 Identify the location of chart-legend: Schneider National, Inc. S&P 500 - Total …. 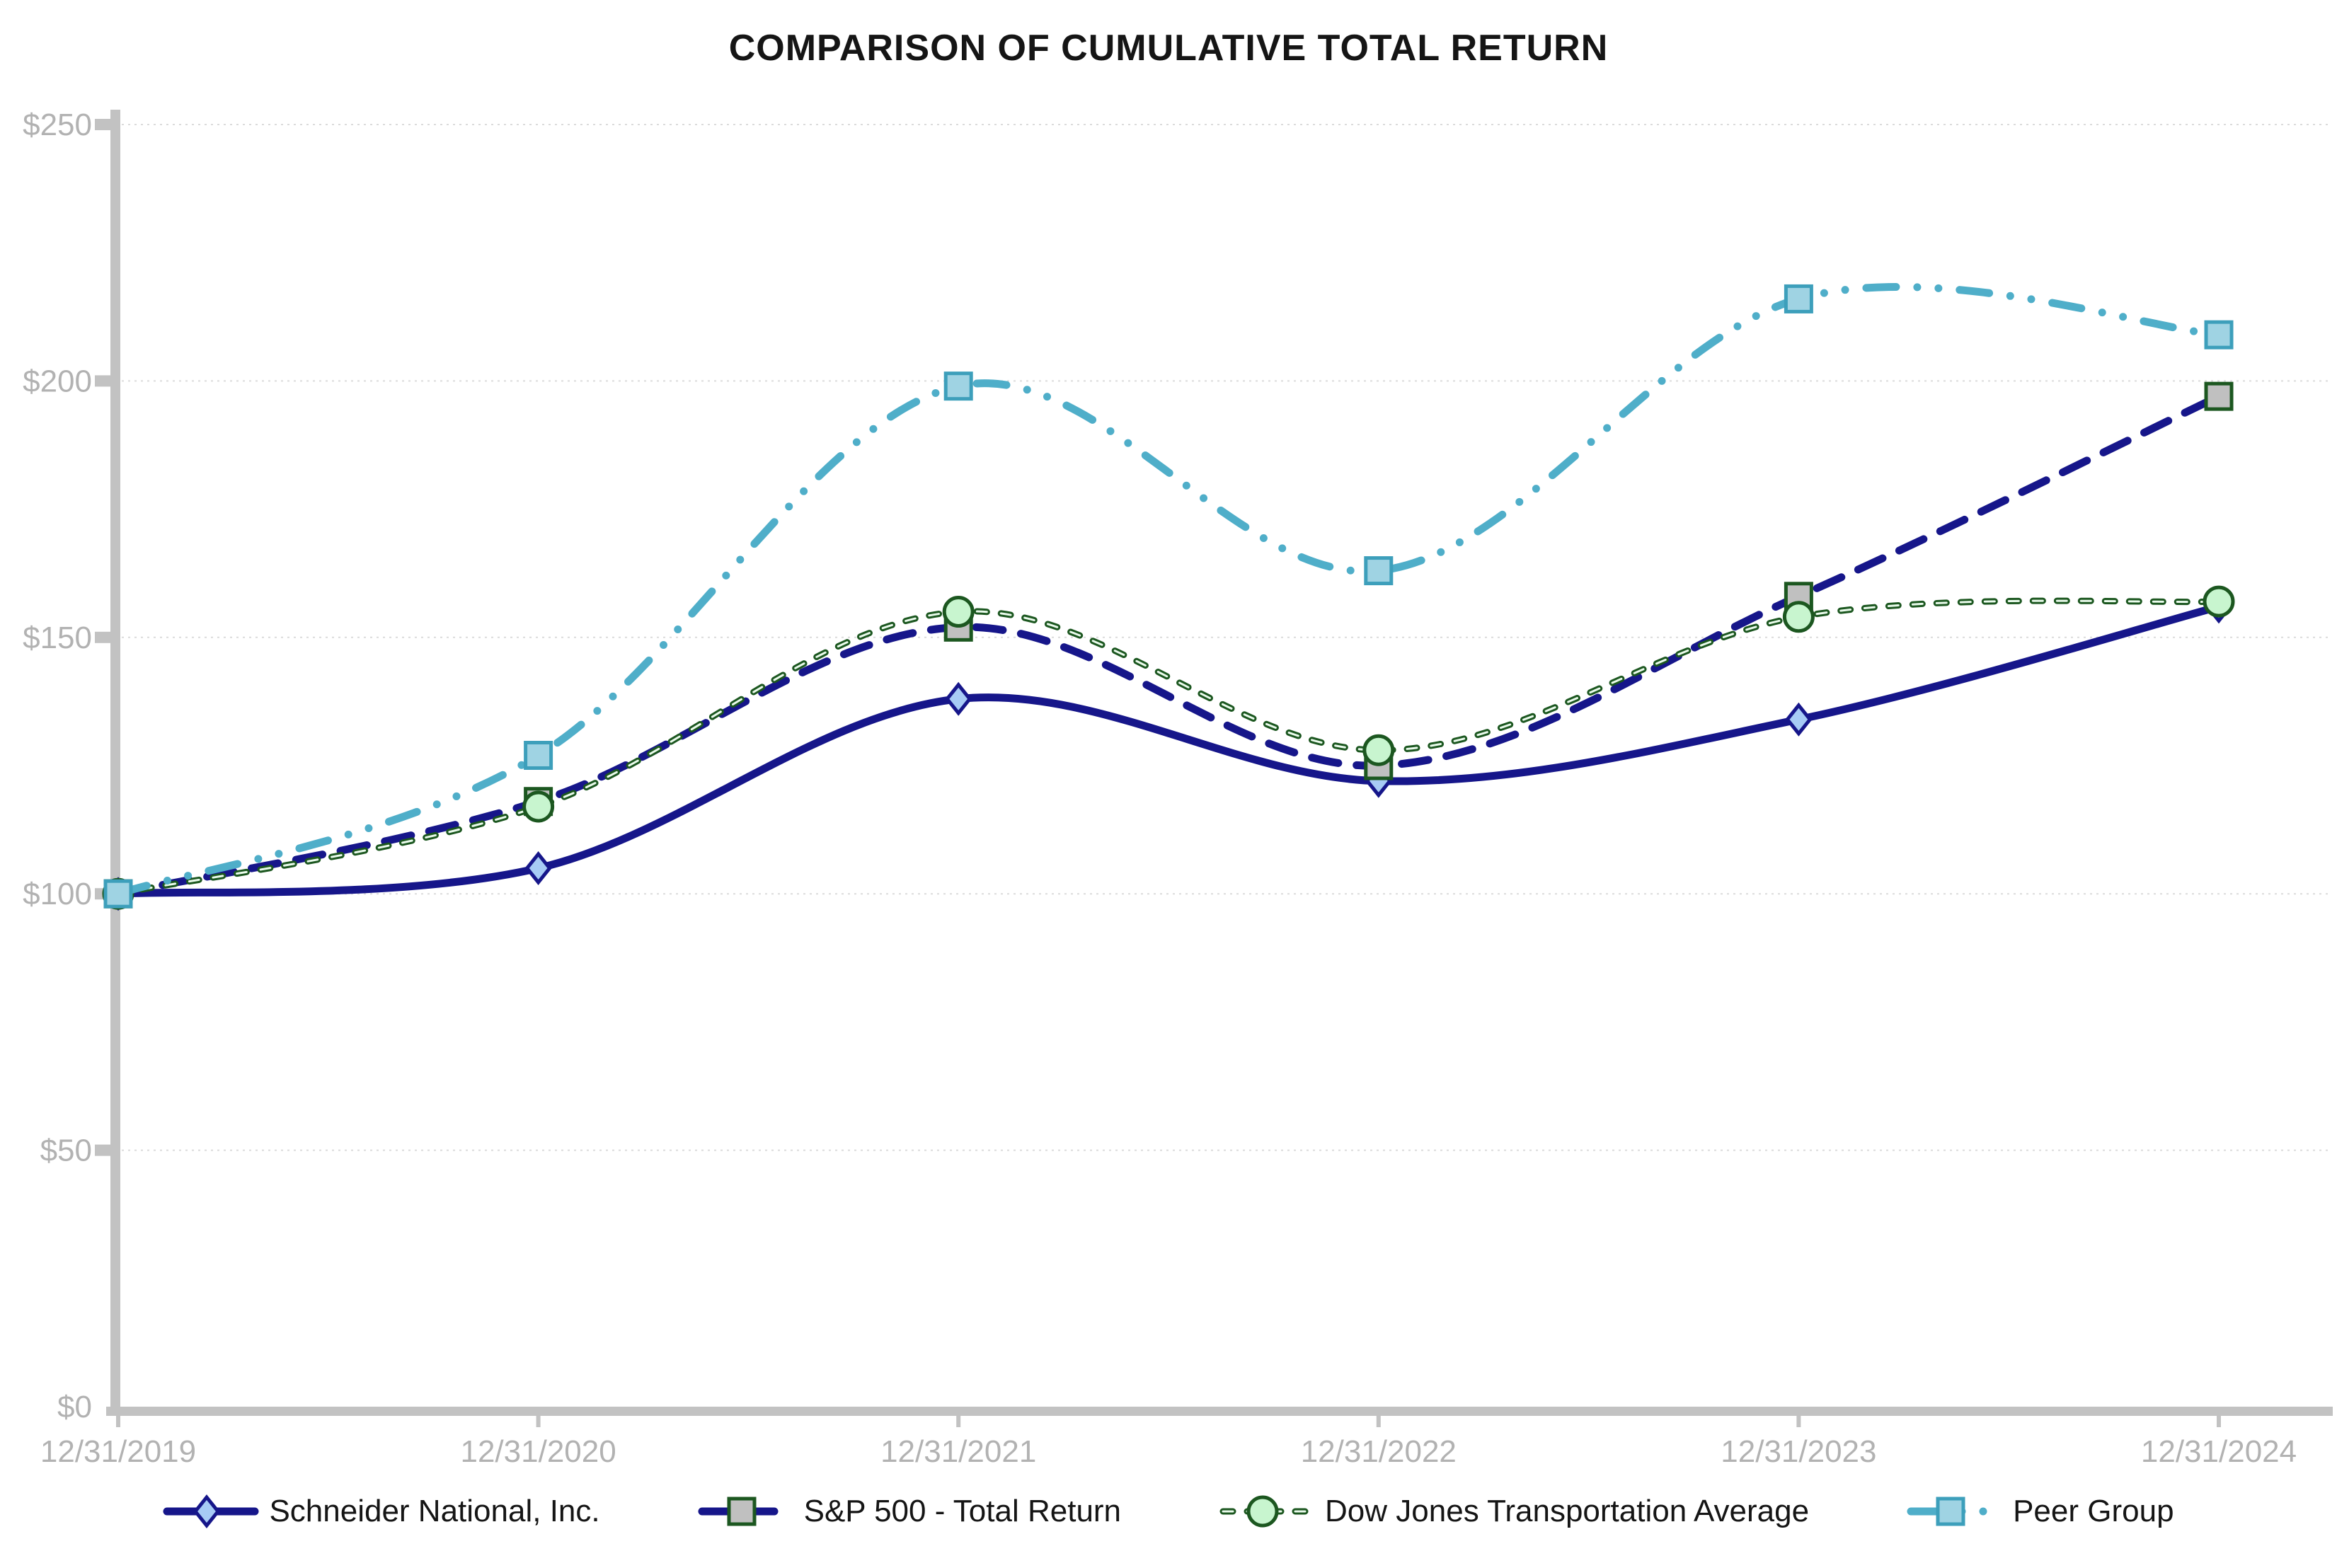
(1168, 1511).